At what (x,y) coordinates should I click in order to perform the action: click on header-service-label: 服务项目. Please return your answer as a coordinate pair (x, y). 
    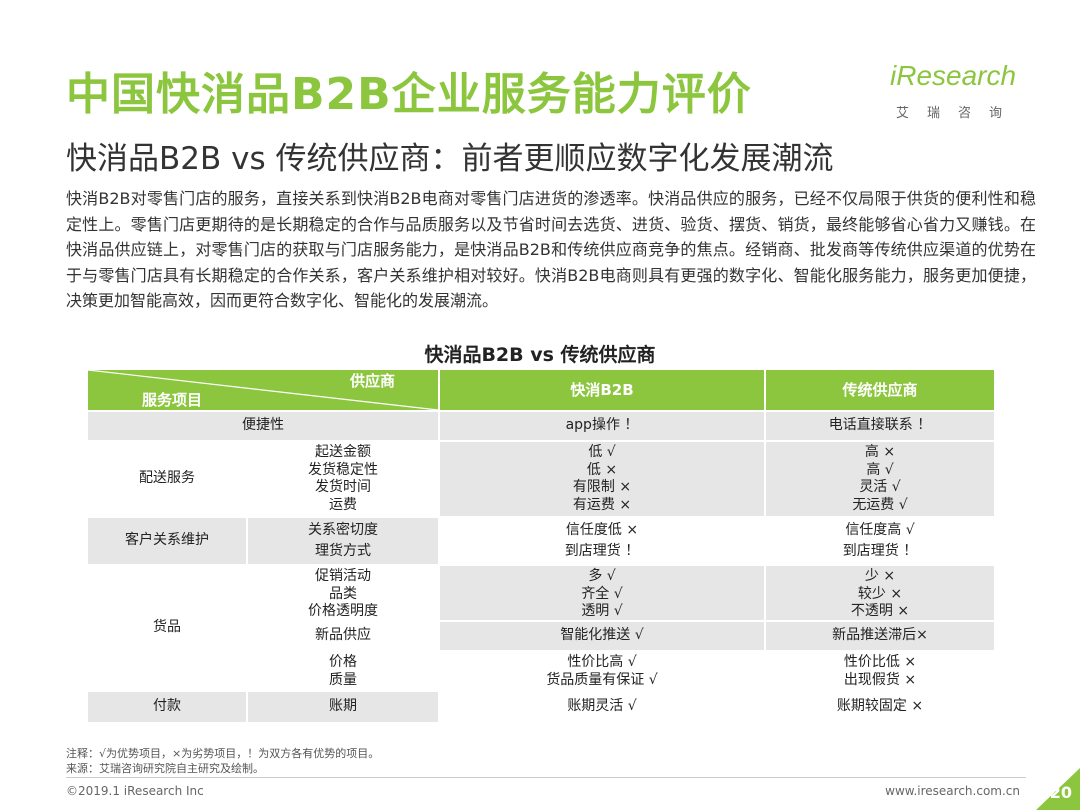
    Looking at the image, I should click on (172, 400).